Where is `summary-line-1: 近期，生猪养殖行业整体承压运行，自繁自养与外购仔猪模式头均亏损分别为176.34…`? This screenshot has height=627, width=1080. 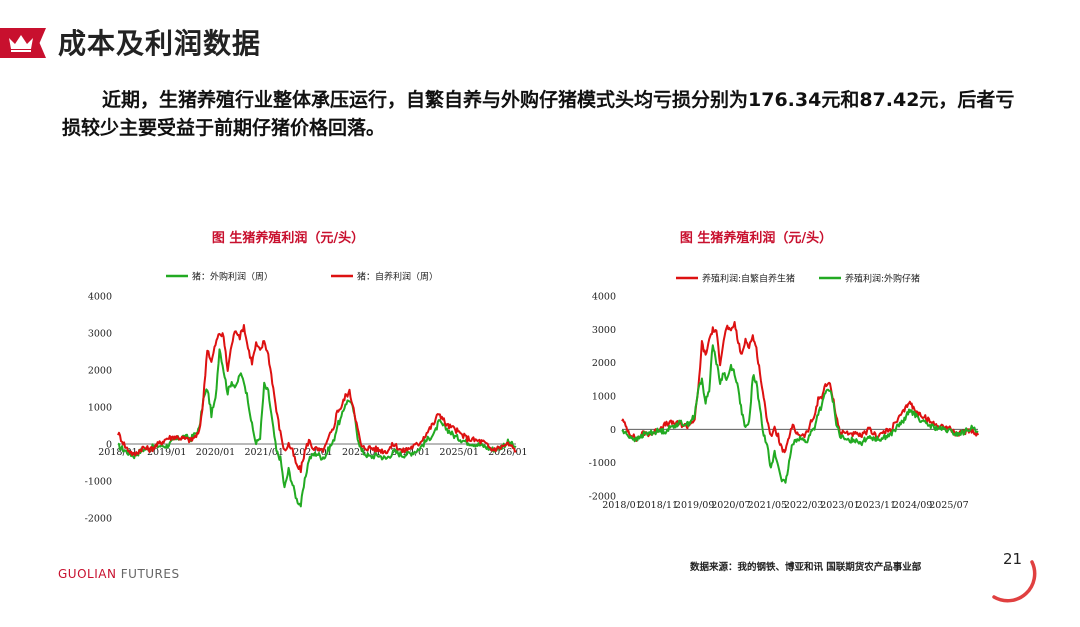 summary-line-1: 近期，生猪养殖行业整体承压运行，自繁自养与外购仔猪模式头均亏损分别为176.34… is located at coordinates (481, 100).